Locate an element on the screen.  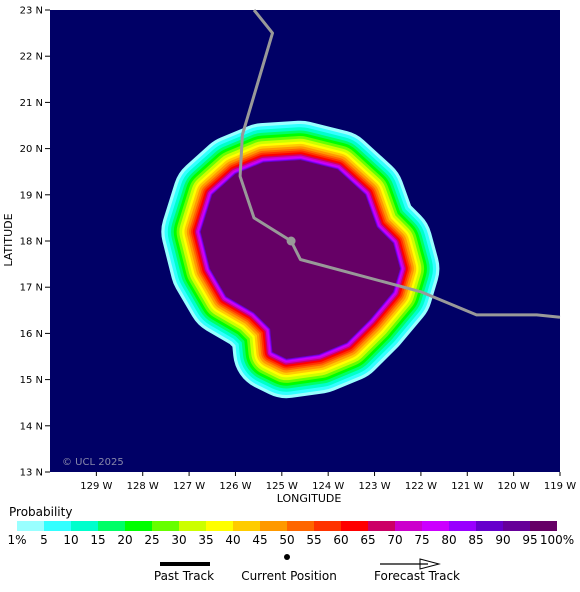
x-tick-label: 120 W is located at coordinates (514, 486).